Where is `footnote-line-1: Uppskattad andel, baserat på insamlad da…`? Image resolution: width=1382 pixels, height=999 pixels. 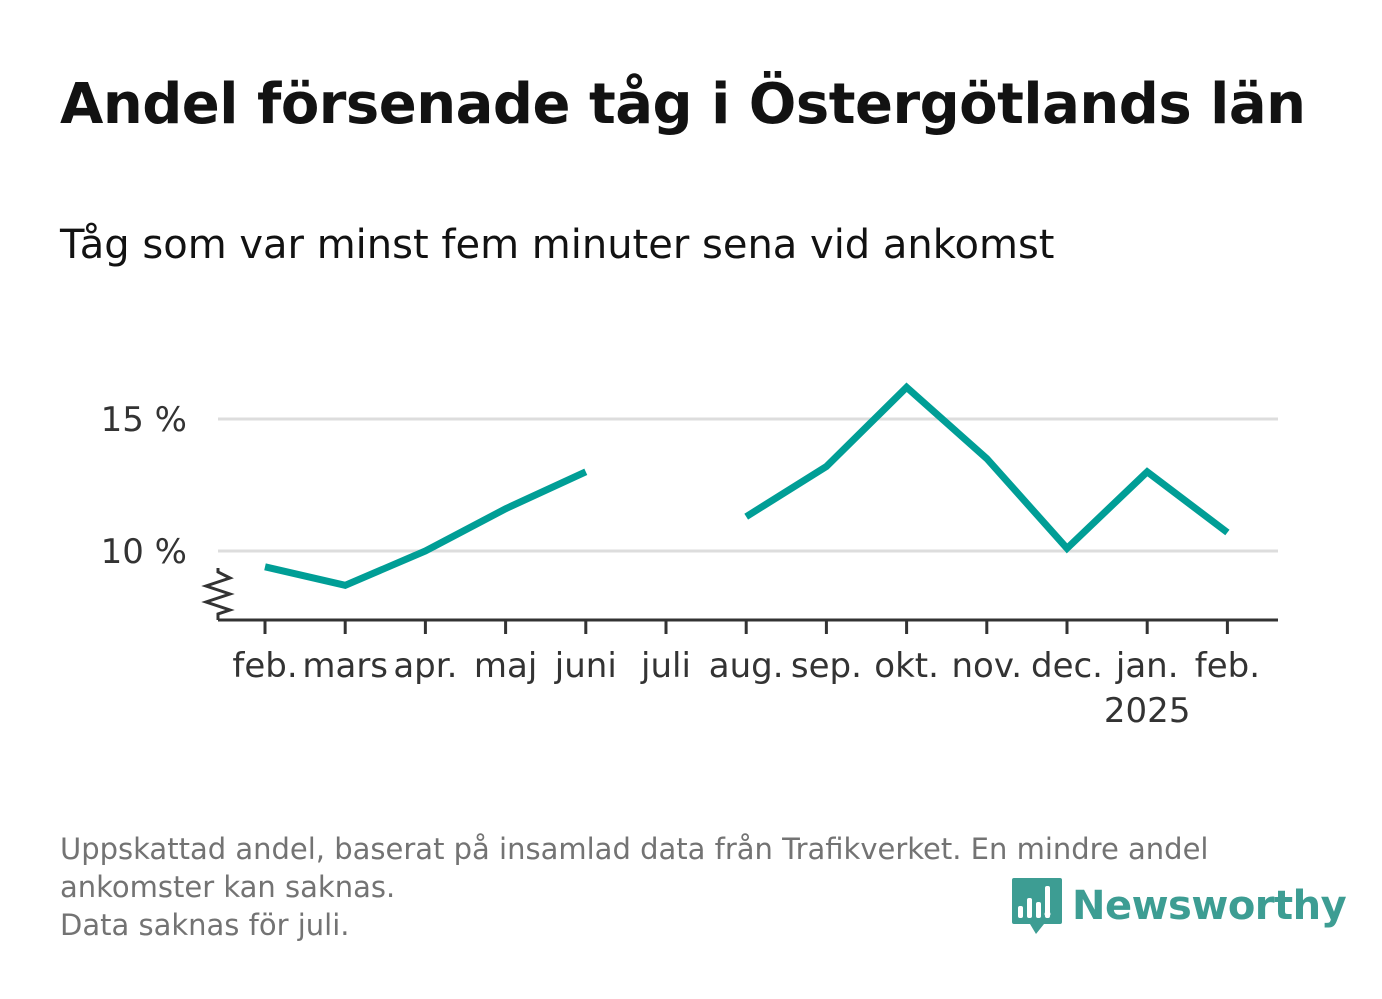 footnote-line-1: Uppskattad andel, baserat på insamlad da… is located at coordinates (634, 849).